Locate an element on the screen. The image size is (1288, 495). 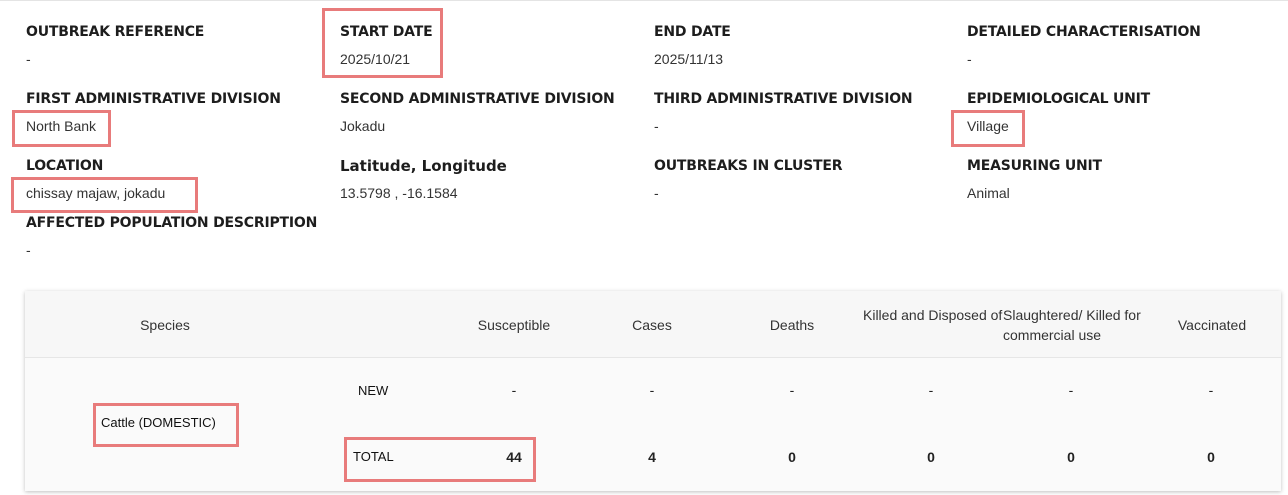
field-lat-long: Latitude, Longitude 13.5798 , -16.1584 is located at coordinates (423, 179).